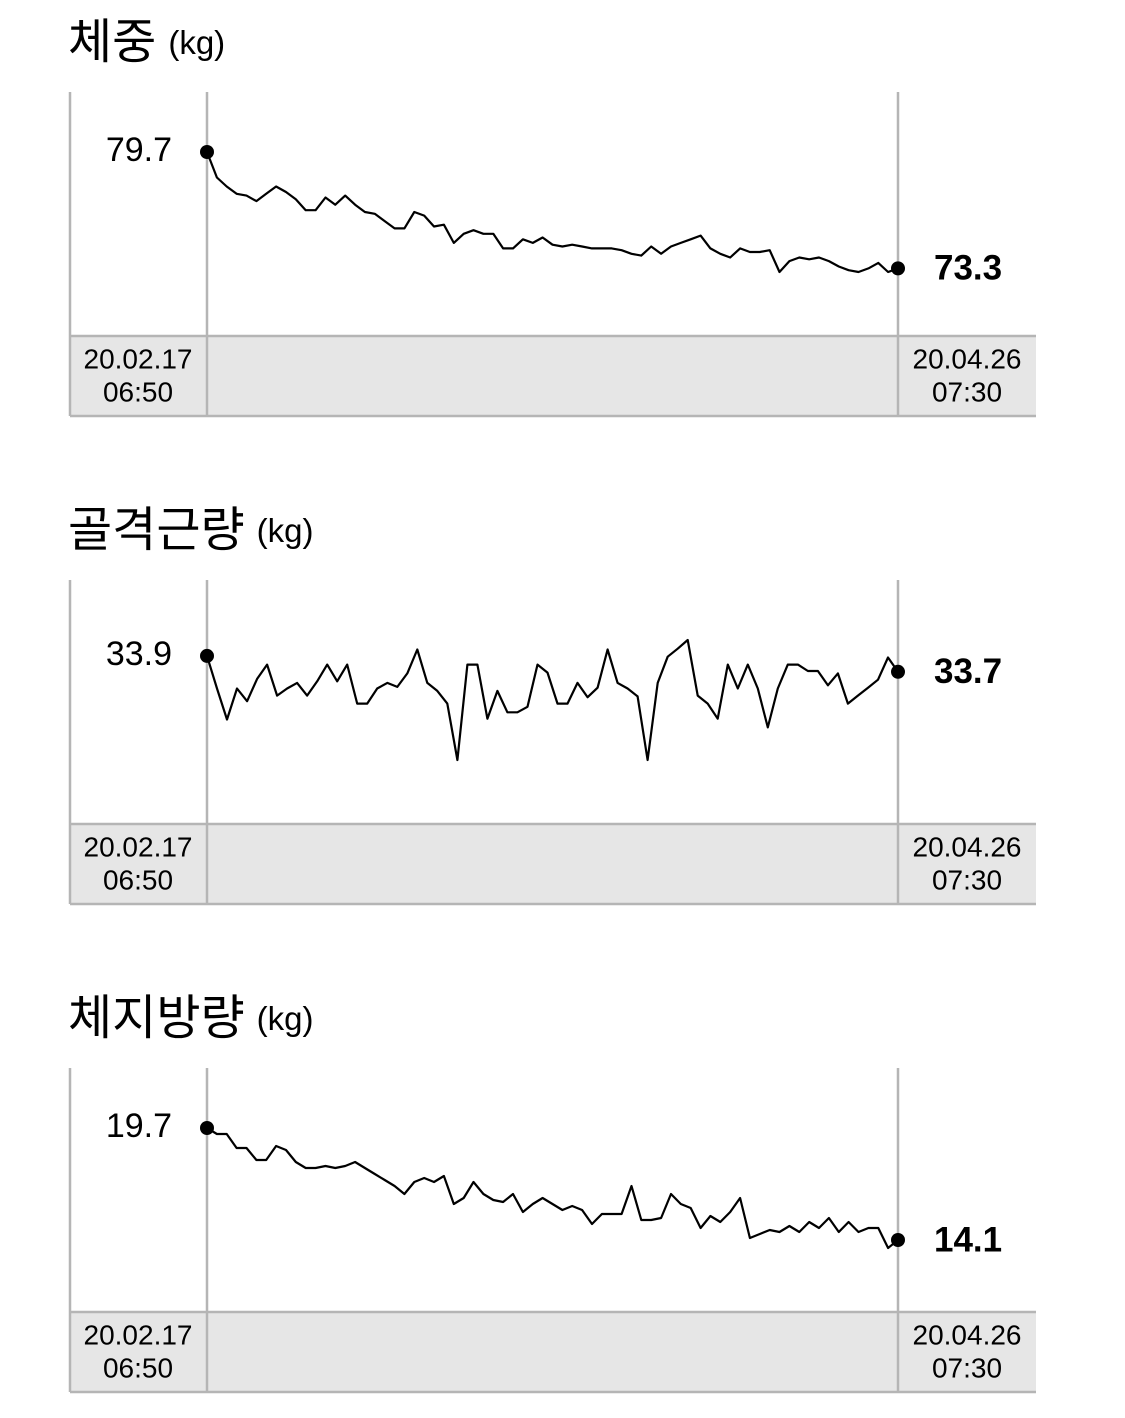 Image resolution: width=1125 pixels, height=1418 pixels. I want to click on title-text: 골격근량, so click(156, 530).